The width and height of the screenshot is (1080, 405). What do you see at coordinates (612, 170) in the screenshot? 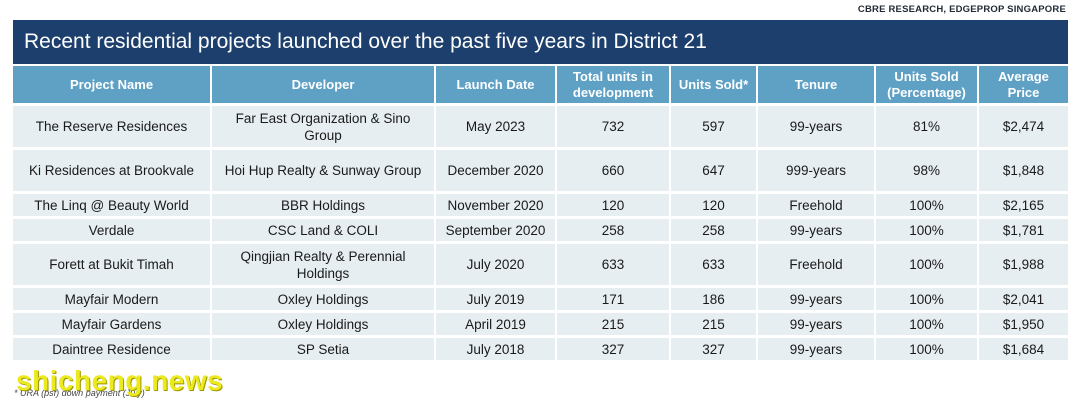
I see `cell-total-units: 660` at bounding box center [612, 170].